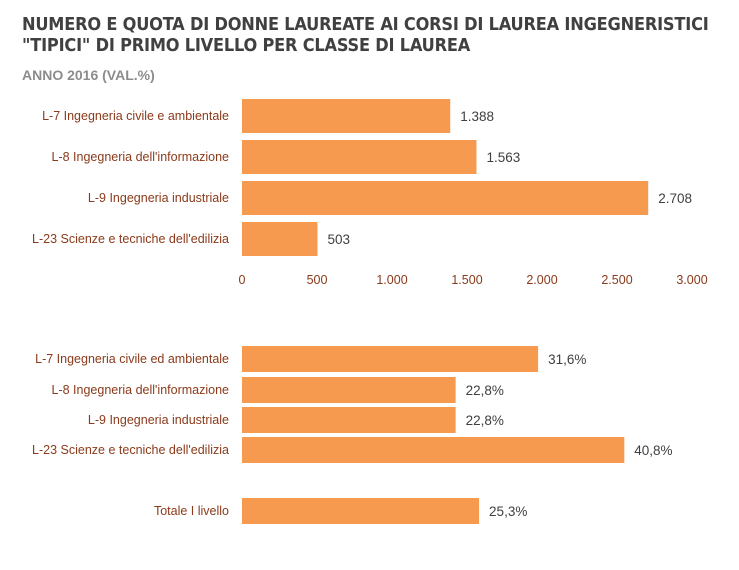 The height and width of the screenshot is (570, 739). I want to click on x-tick-label: 500, so click(317, 280).